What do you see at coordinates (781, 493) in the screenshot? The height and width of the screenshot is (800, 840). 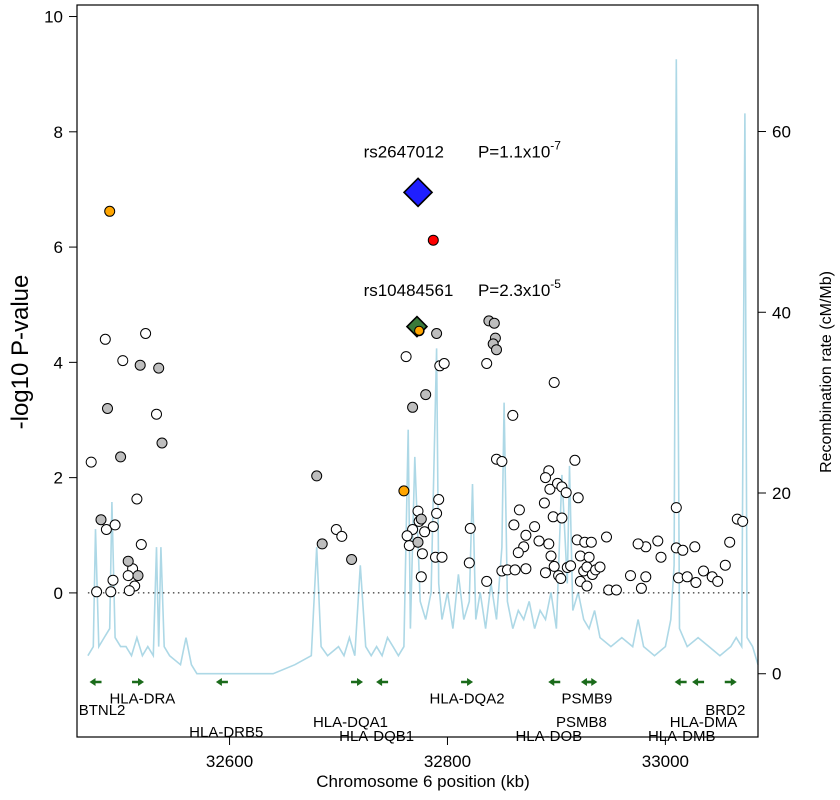 I see `y2-tick-label: 20` at bounding box center [781, 493].